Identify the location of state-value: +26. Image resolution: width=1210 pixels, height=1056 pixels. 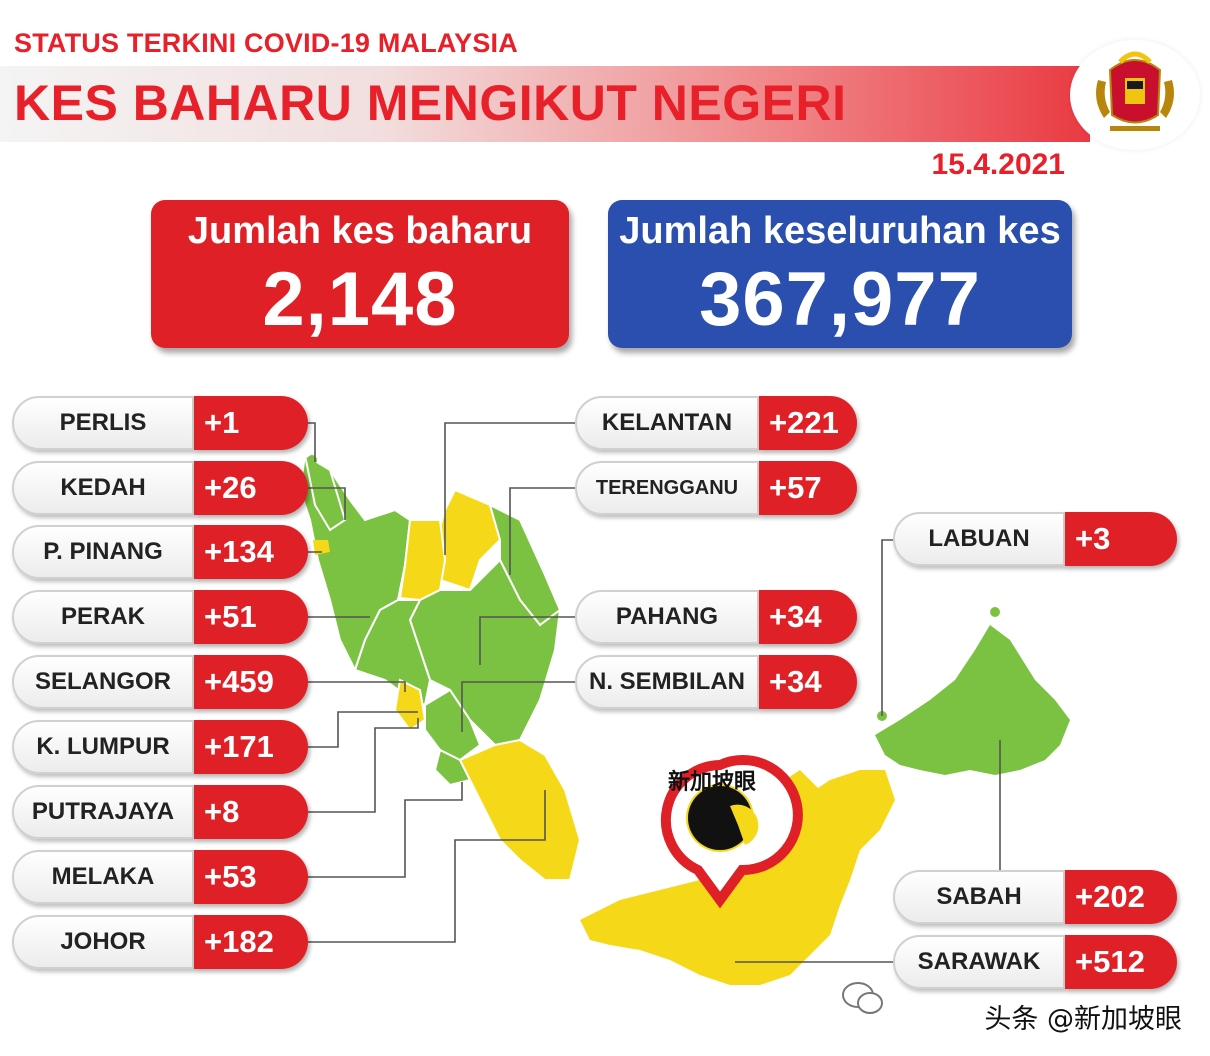
(251, 488).